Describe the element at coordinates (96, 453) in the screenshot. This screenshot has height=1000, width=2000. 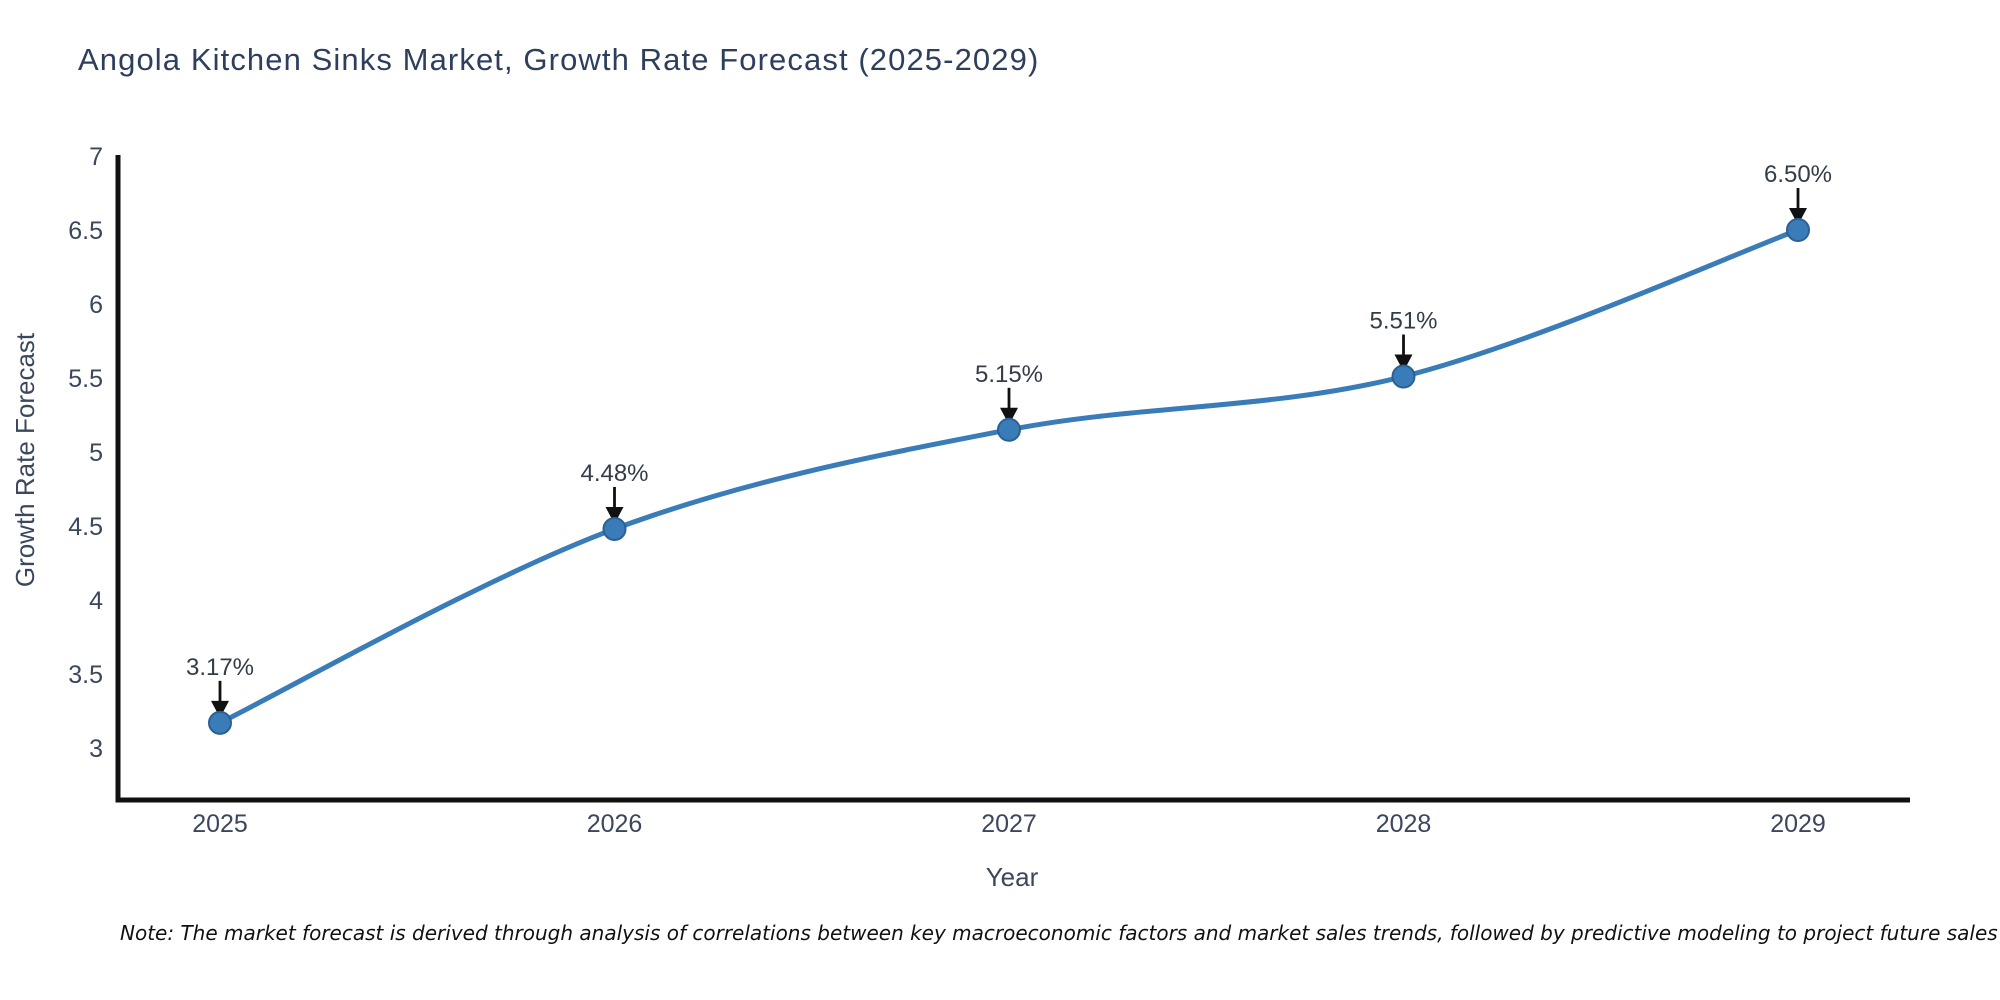
I see `y-tick-label: 5` at that location.